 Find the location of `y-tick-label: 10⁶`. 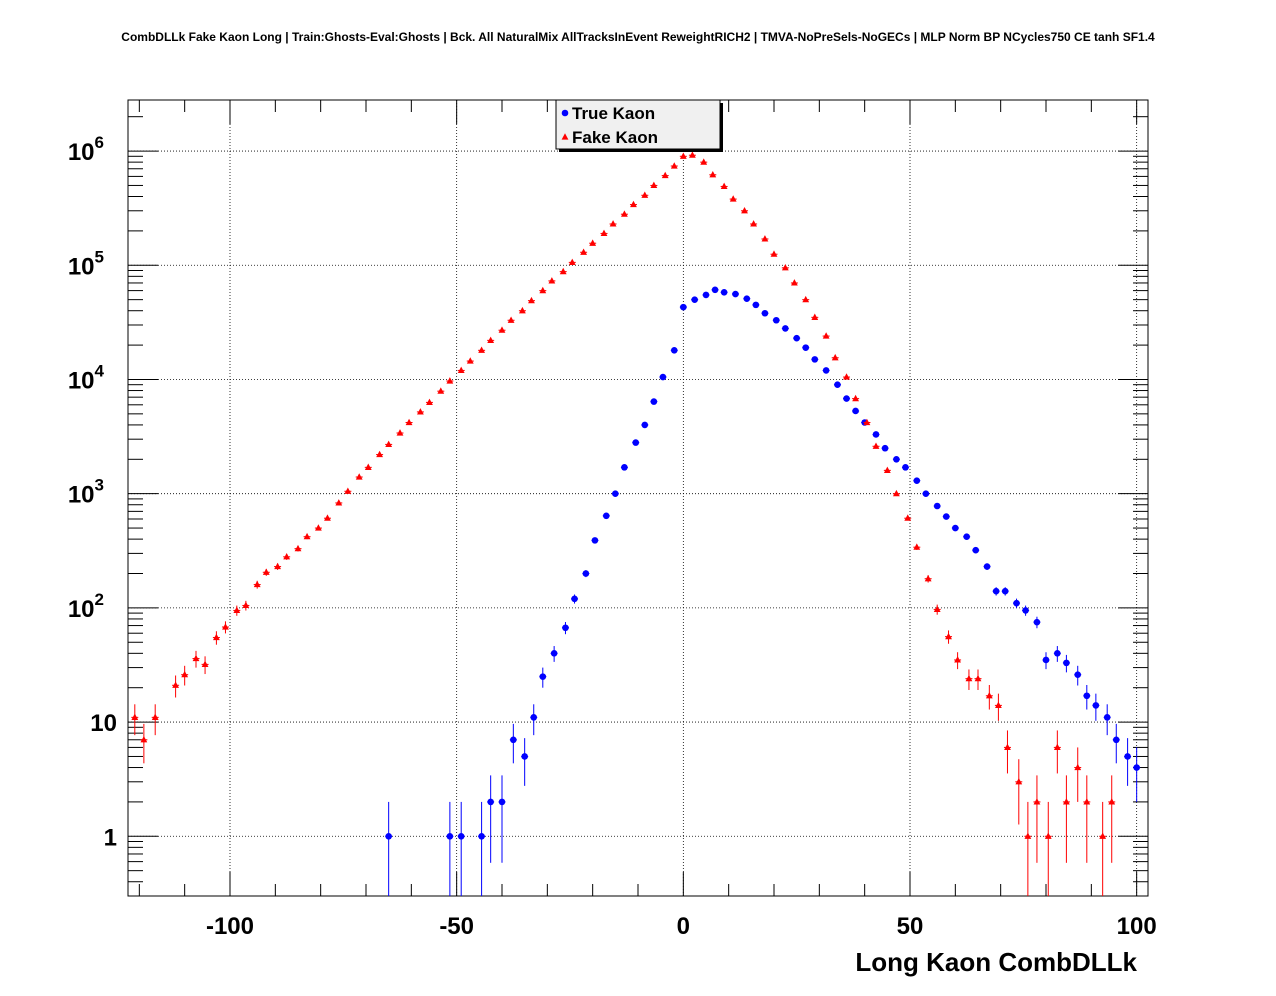

y-tick-label: 10⁶ is located at coordinates (86, 149).